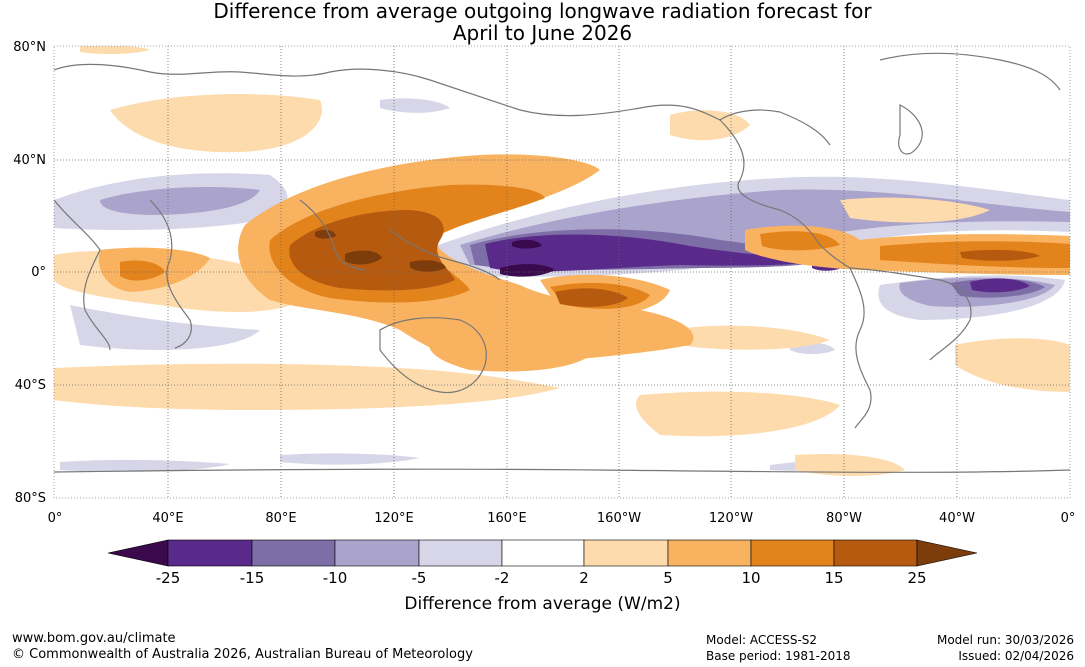 The image size is (1085, 667). Describe the element at coordinates (731, 518) in the screenshot. I see `lon-label-120w: 120°W` at that location.